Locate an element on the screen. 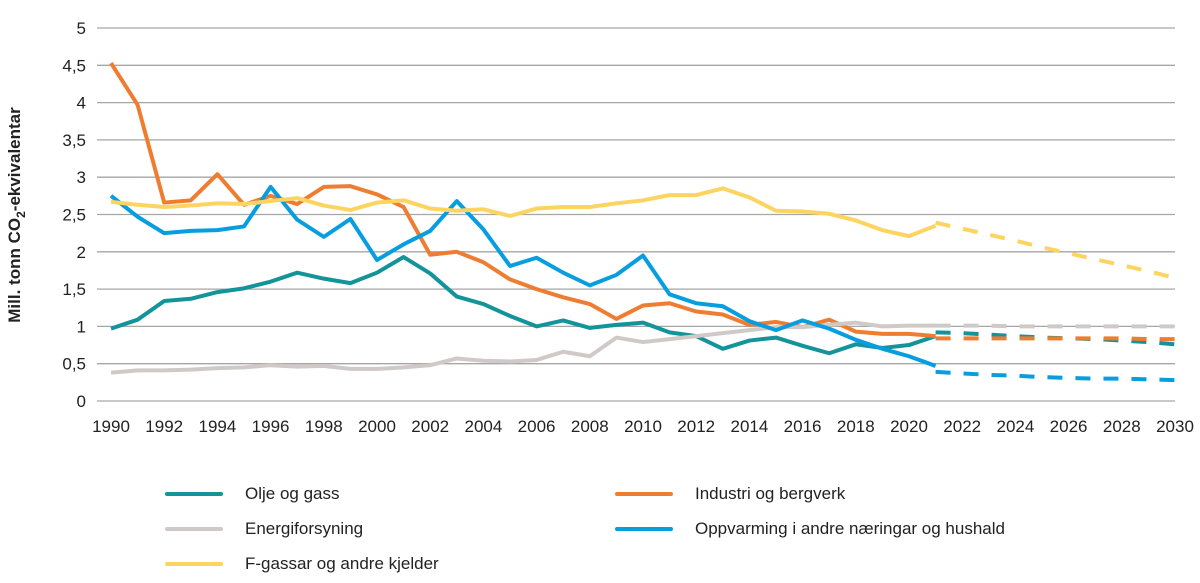 This screenshot has width=1200, height=583. y-tick-label: 4 is located at coordinates (81, 103).